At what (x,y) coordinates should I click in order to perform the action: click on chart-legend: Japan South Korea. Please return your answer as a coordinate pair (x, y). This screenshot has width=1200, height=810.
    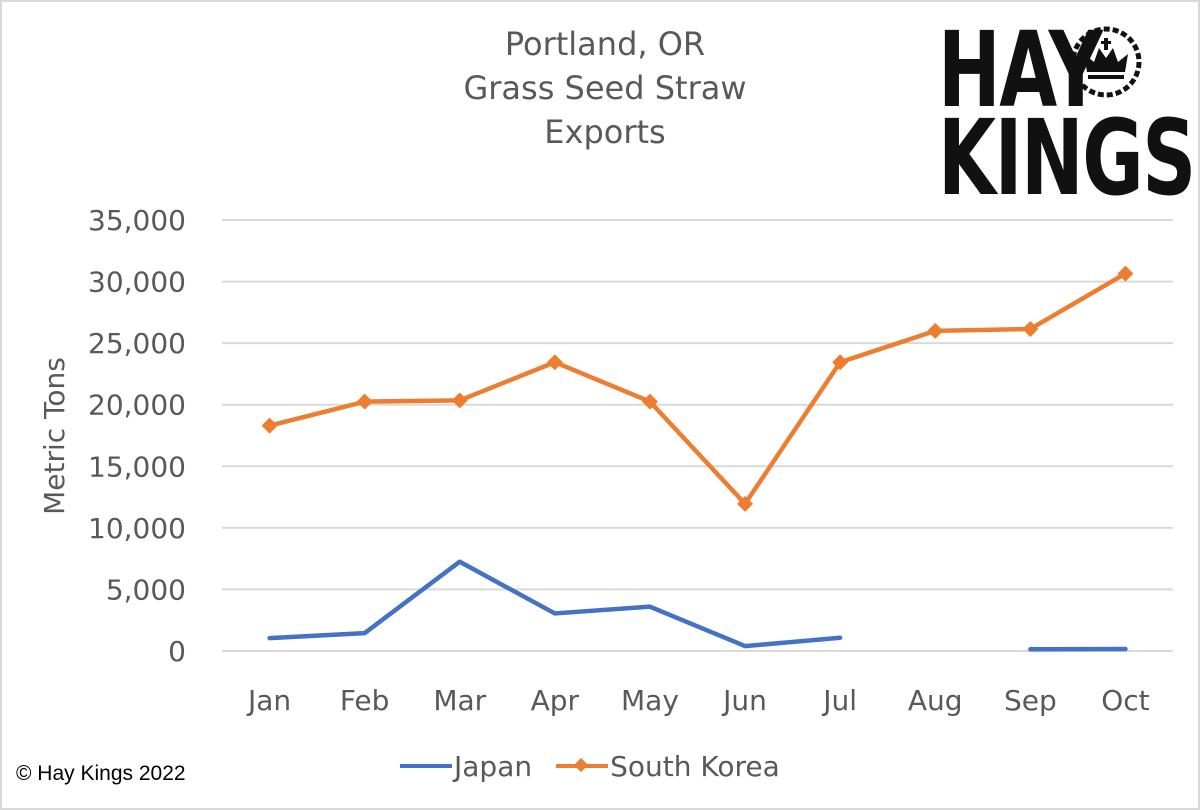
    Looking at the image, I should click on (602, 766).